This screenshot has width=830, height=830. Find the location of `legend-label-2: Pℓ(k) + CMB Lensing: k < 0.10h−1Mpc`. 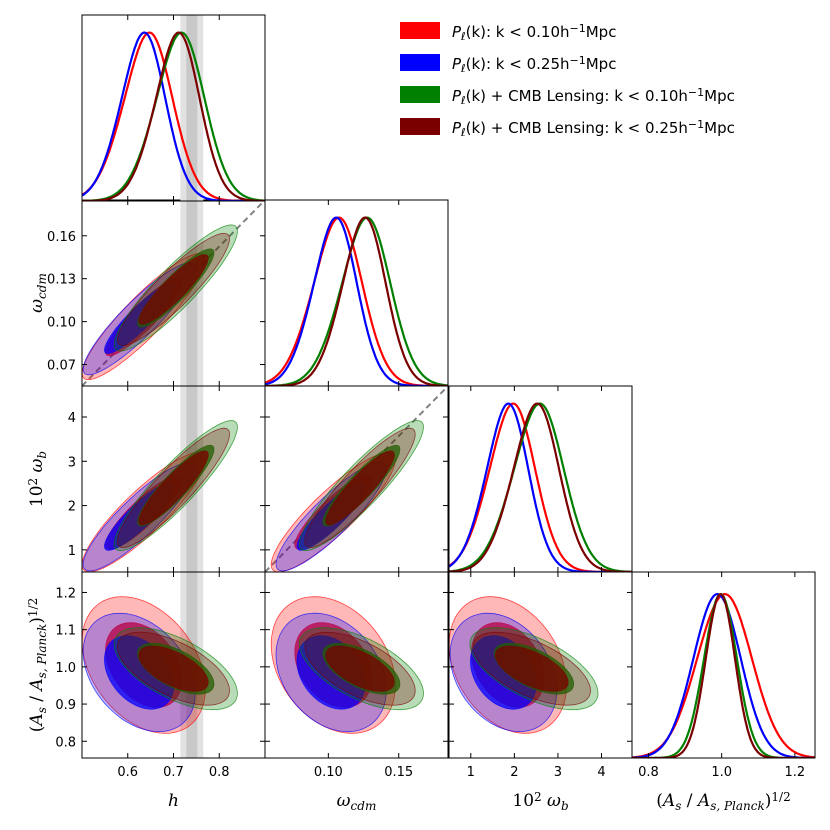

legend-label-2: Pℓ(k) + CMB Lensing: k < 0.10h−1Mpc is located at coordinates (593, 96).